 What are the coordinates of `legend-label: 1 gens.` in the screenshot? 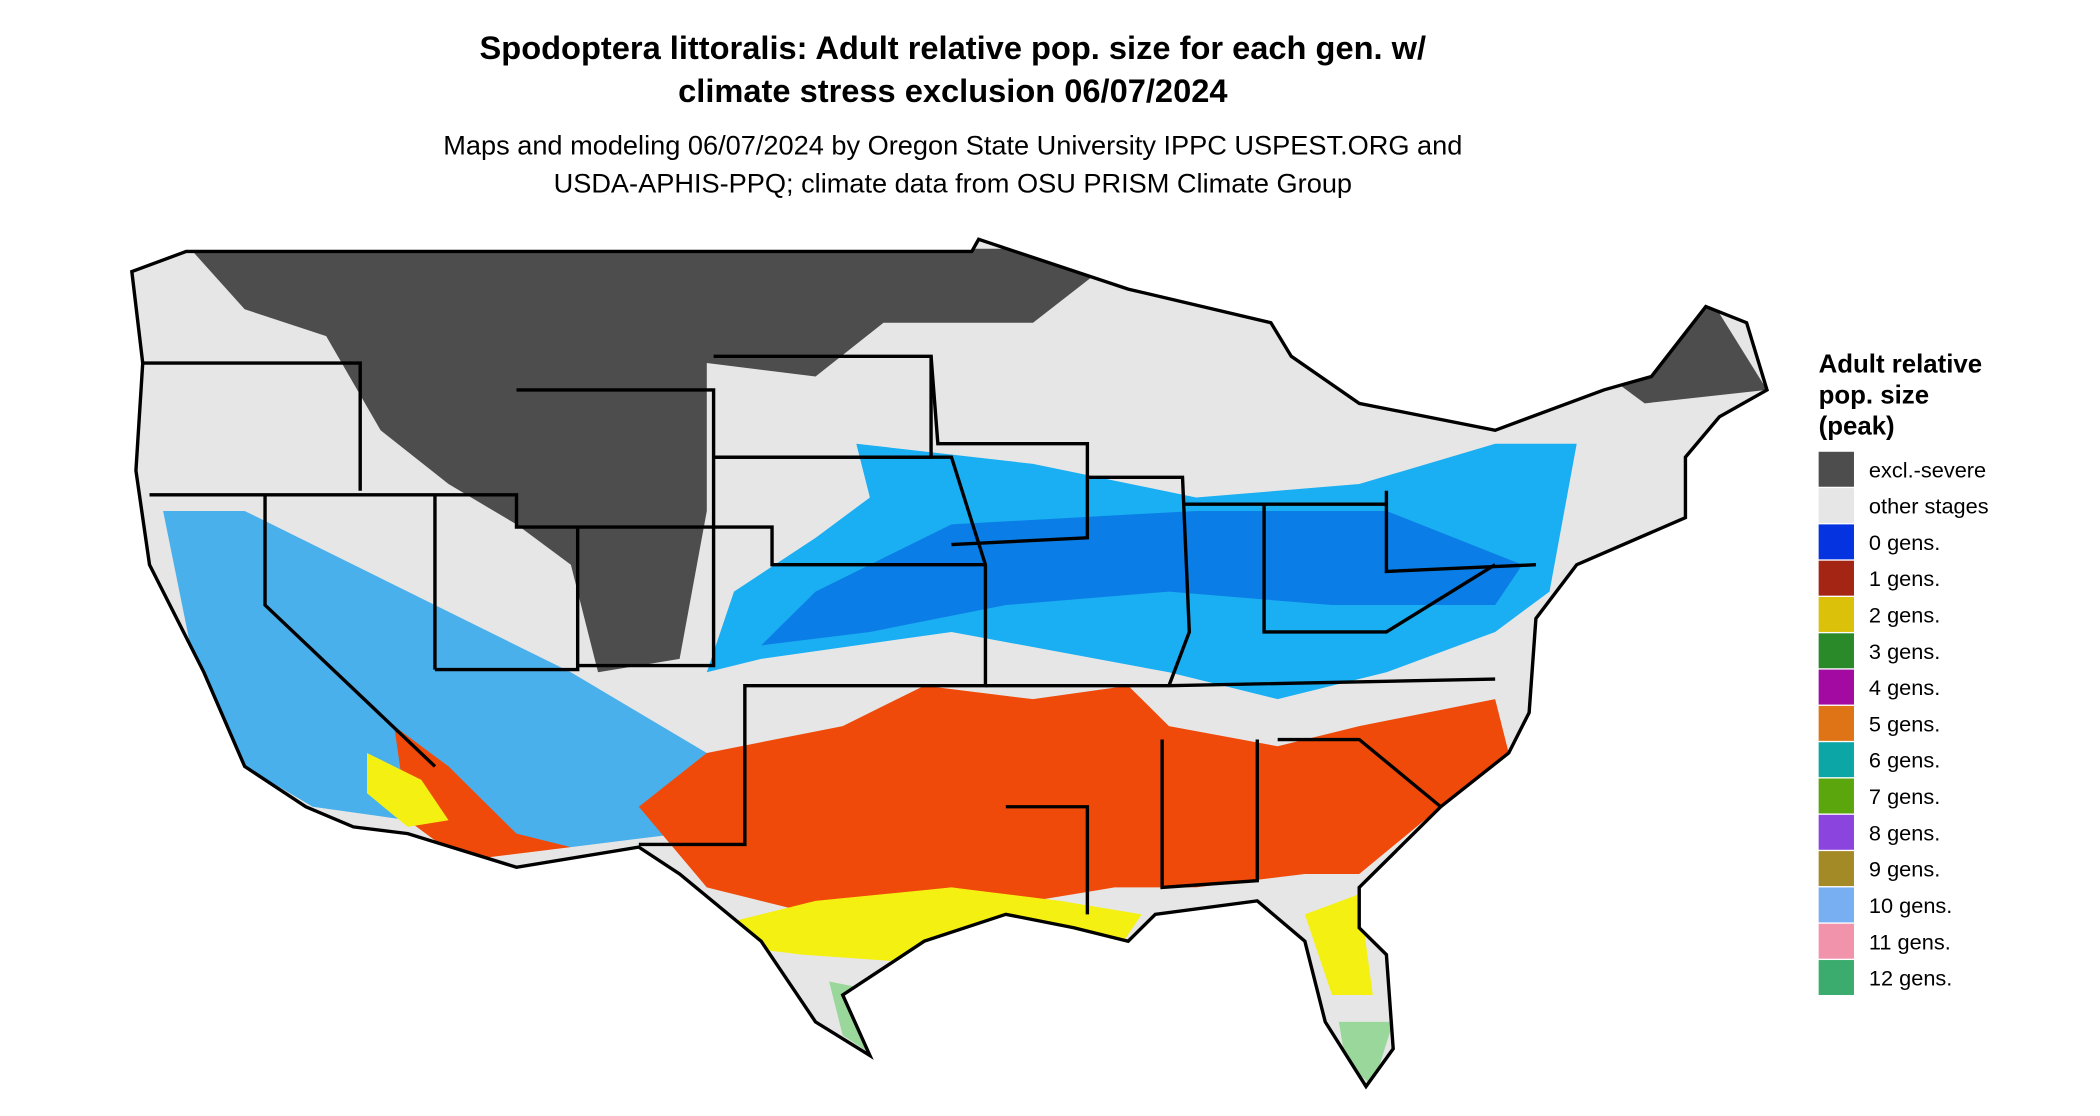 It's located at (1904, 578).